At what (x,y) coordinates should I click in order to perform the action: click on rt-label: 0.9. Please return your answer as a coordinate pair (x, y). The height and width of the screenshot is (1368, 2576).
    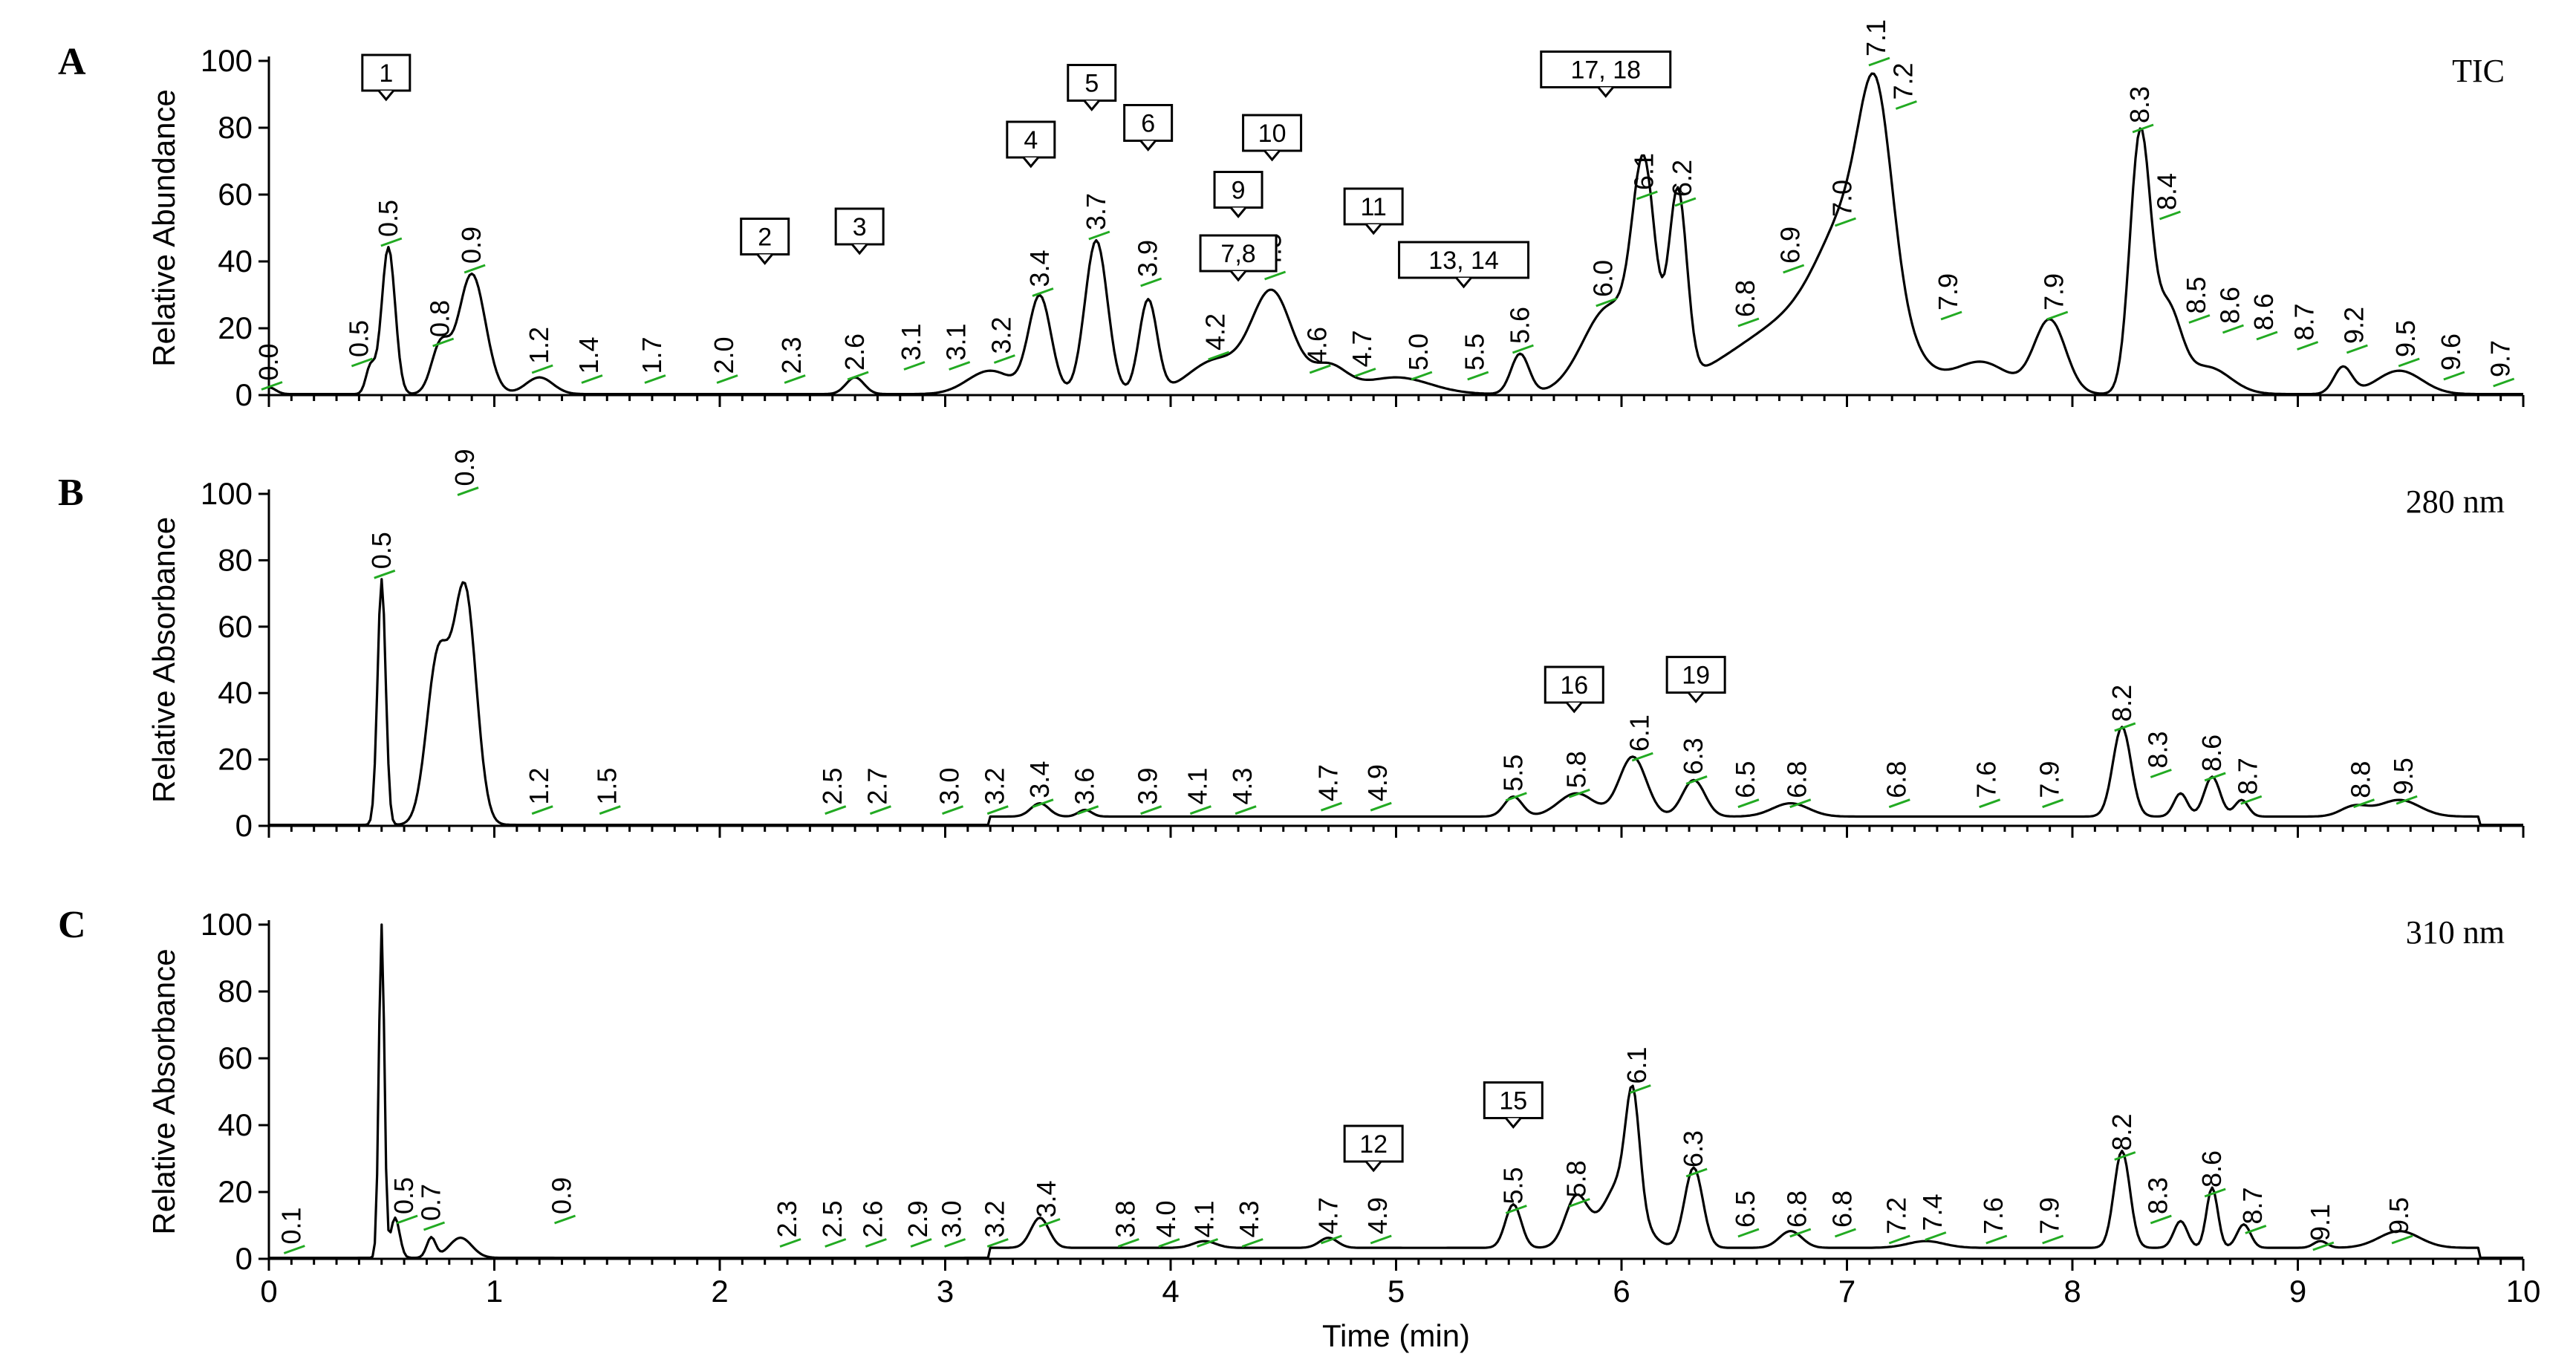
    Looking at the image, I should click on (471, 246).